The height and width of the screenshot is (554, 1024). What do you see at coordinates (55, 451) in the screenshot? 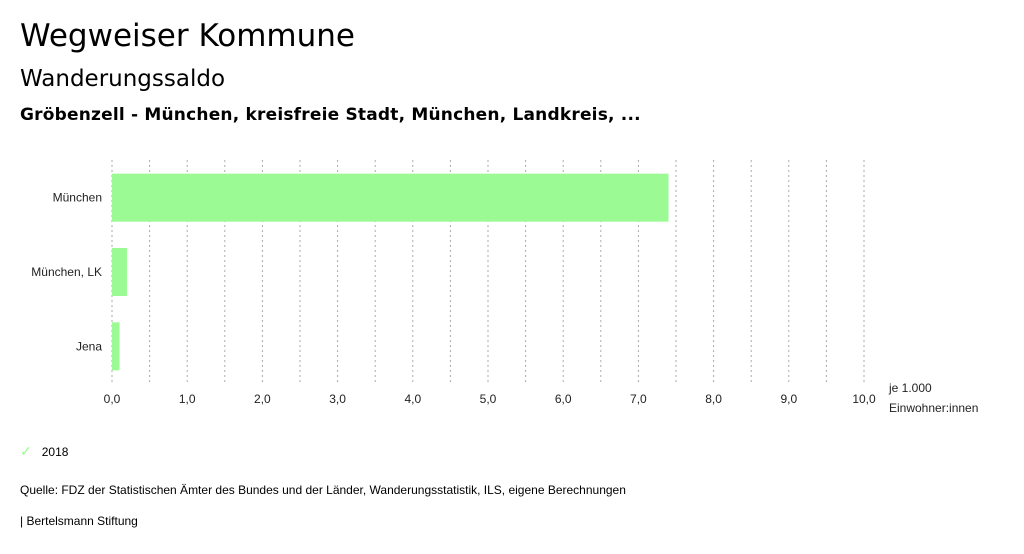
I see `legend-label: 2018` at bounding box center [55, 451].